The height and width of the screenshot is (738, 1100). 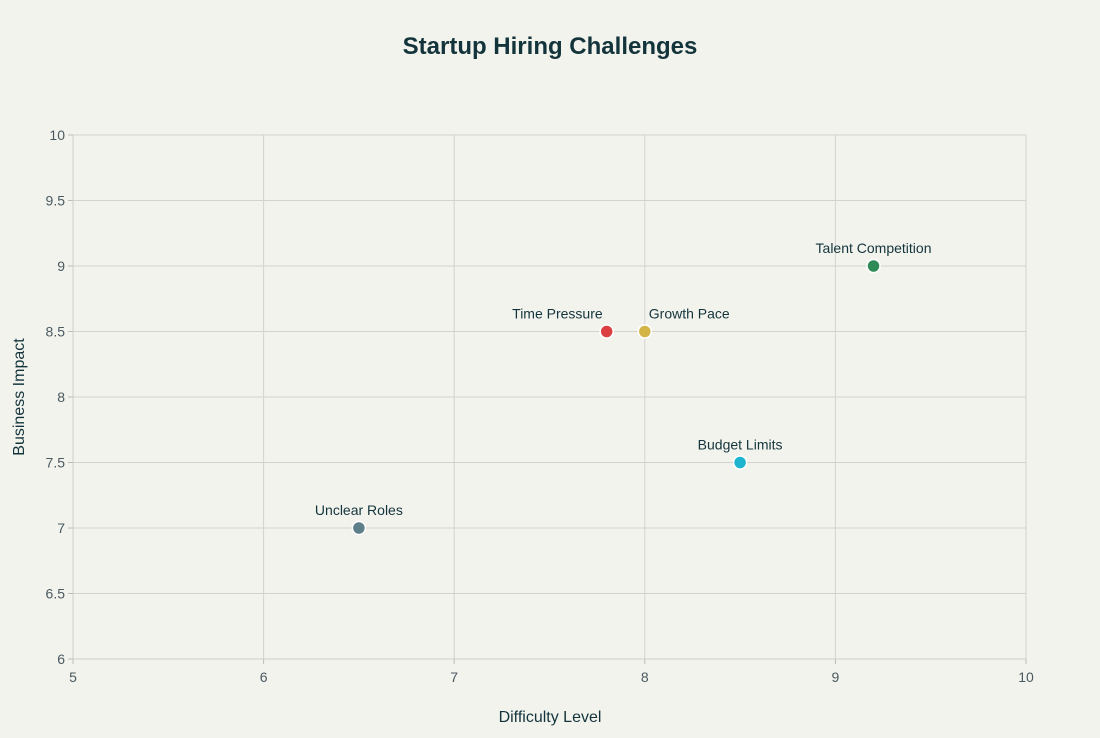 What do you see at coordinates (740, 445) in the screenshot?
I see `data-label: Budget Limits` at bounding box center [740, 445].